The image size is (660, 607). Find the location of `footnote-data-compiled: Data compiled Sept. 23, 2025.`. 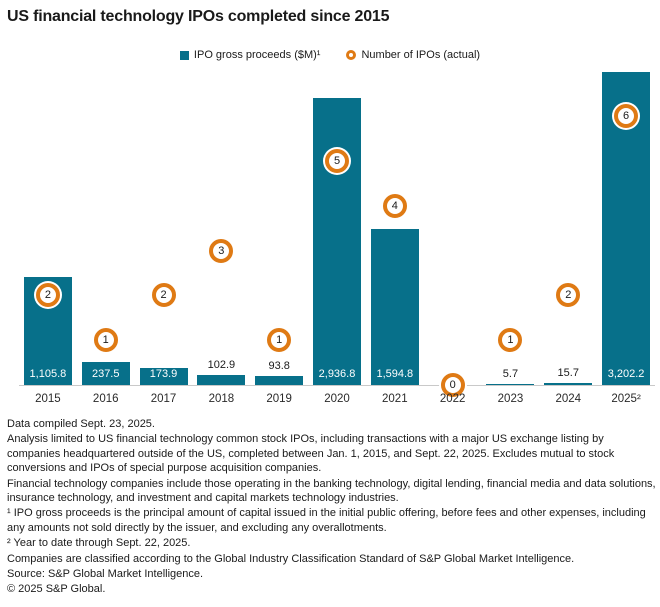

footnote-data-compiled: Data compiled Sept. 23, 2025. is located at coordinates (81, 424).